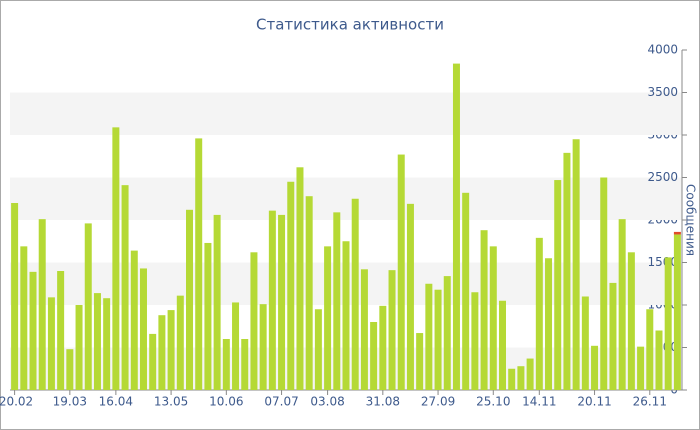  I want to click on x-tick-label: 31.08, so click(383, 402).